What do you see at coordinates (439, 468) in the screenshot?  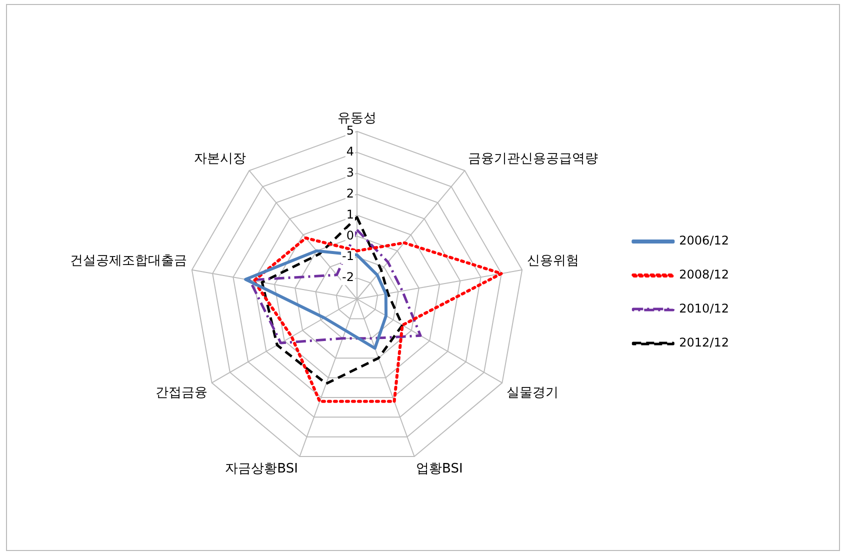 I see `spoke-label: 업황BSI` at bounding box center [439, 468].